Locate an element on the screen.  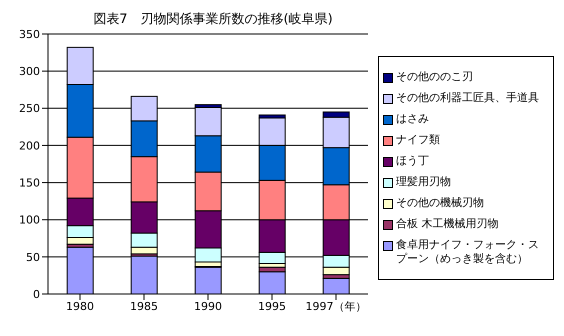
legend-label: その他ののこ刃 is located at coordinates (434, 77).